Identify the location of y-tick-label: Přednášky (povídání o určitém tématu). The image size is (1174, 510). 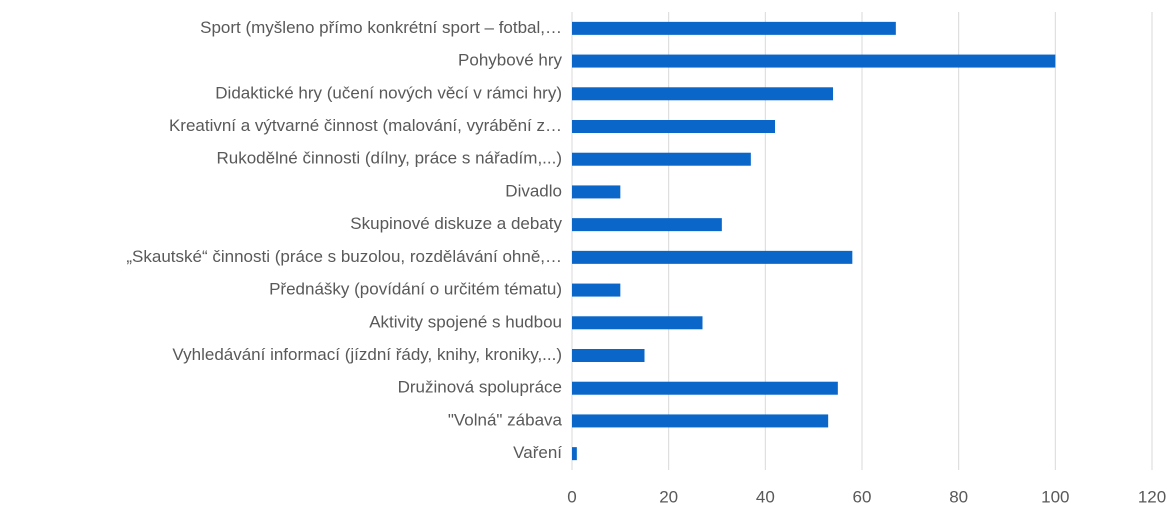
(415, 289).